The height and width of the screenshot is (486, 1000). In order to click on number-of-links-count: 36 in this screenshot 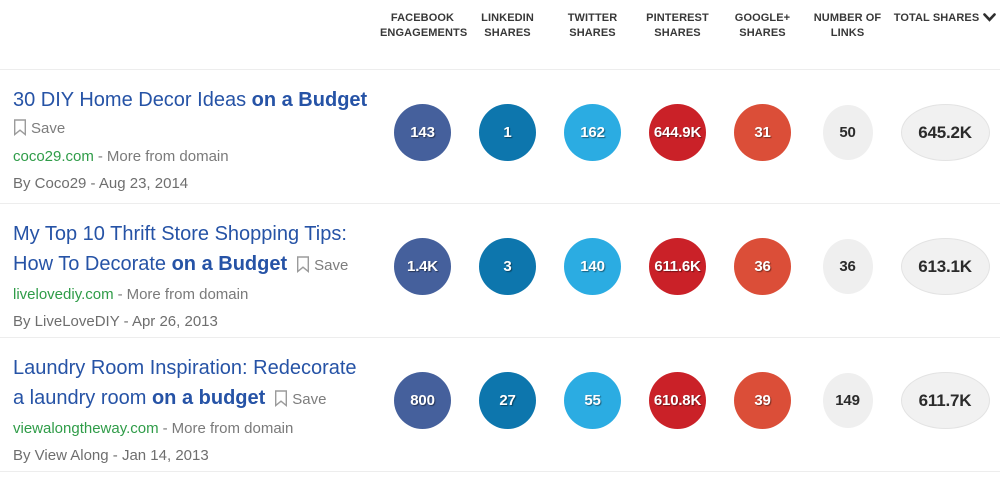, I will do `click(847, 266)`.